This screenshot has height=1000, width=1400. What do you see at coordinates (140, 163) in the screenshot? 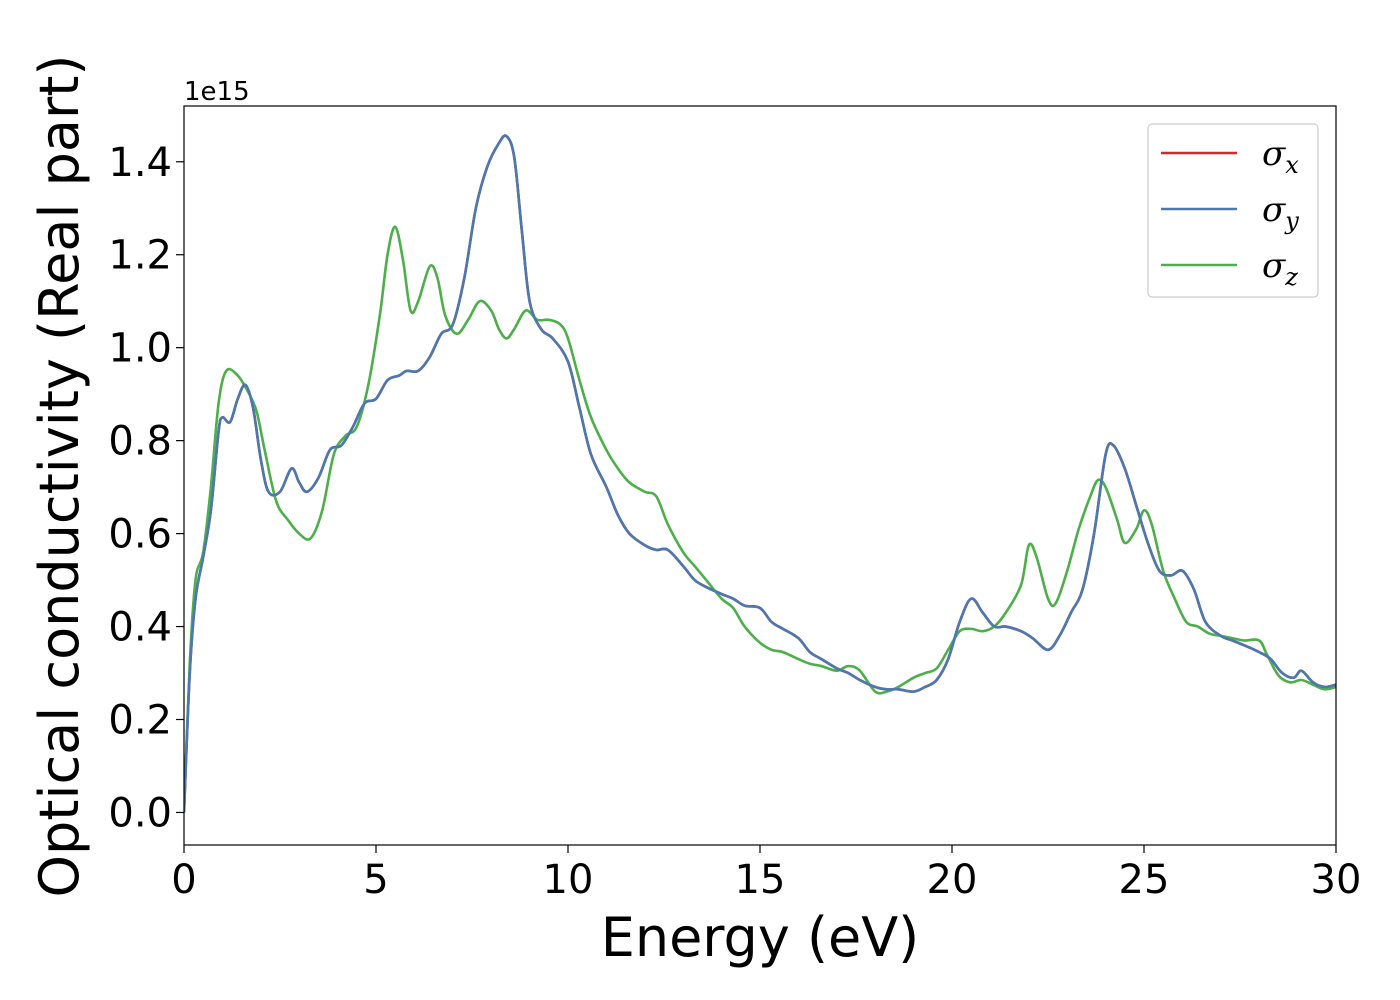
I see `y-tick-label: 1.4` at bounding box center [140, 163].